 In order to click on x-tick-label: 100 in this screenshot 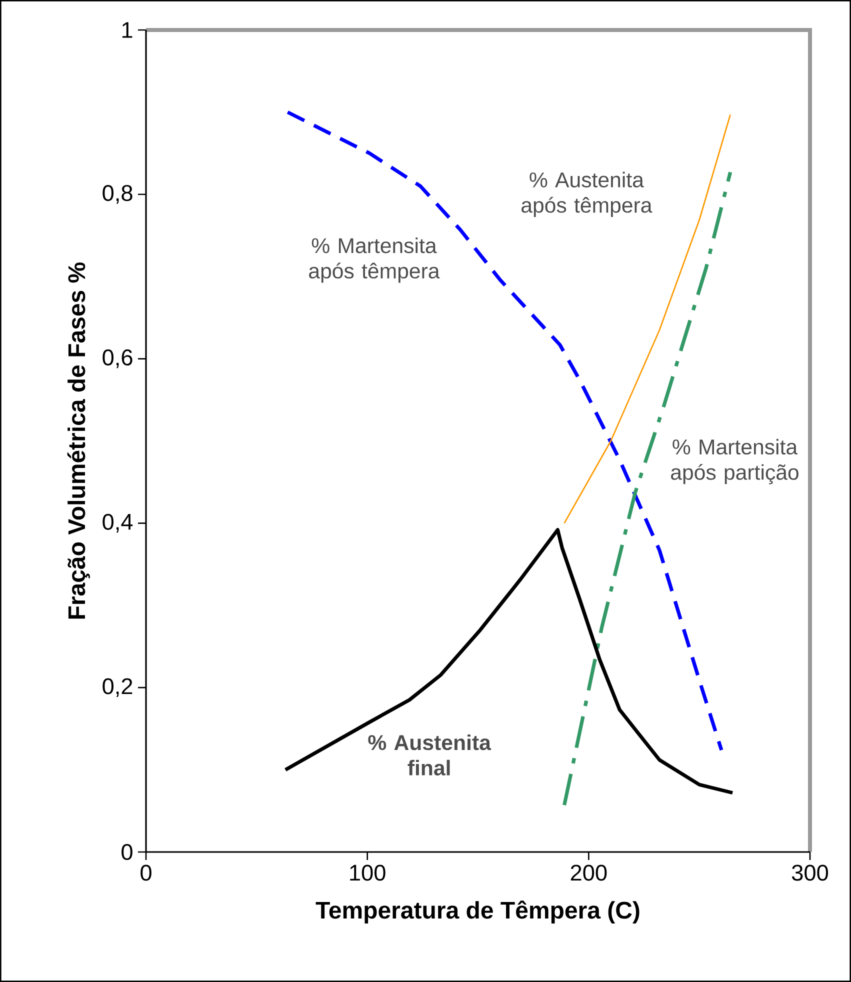, I will do `click(368, 872)`.